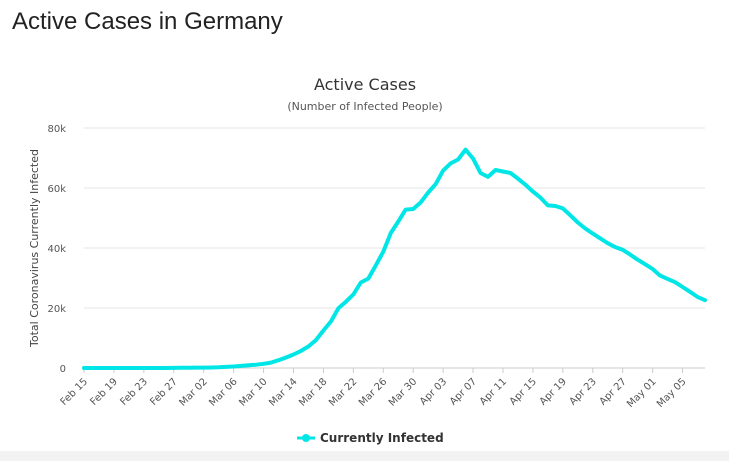 This screenshot has height=461, width=729. Describe the element at coordinates (373, 392) in the screenshot. I see `x-tick-label: Mar 26` at that location.